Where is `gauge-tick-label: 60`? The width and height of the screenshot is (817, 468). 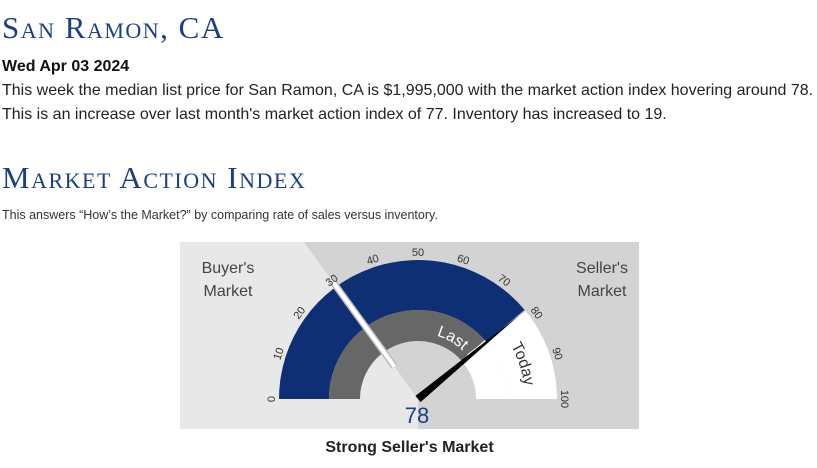
gauge-tick-label: 60 is located at coordinates (462, 260).